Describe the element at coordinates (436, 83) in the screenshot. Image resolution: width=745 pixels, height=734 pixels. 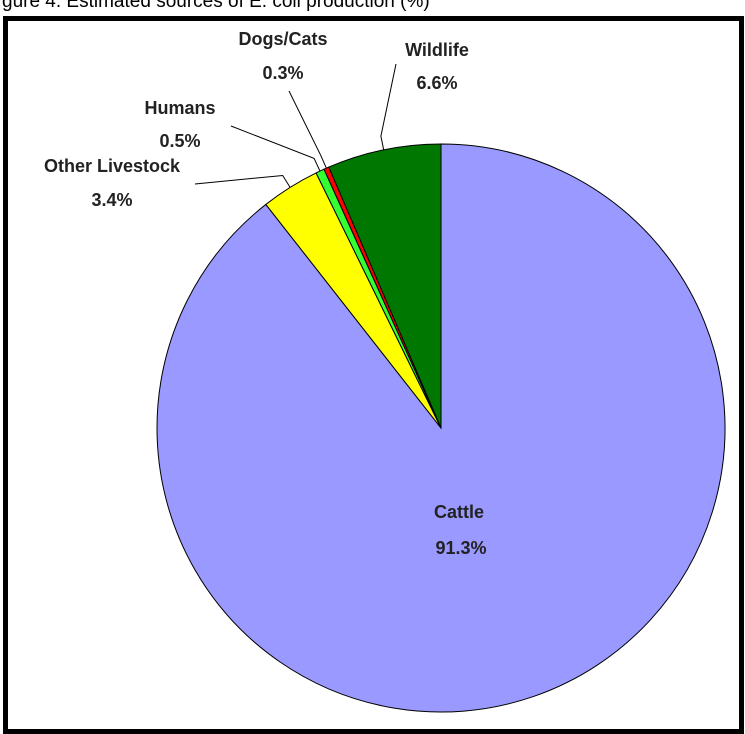
I see `slice-value-wildlife: 6.6%` at that location.